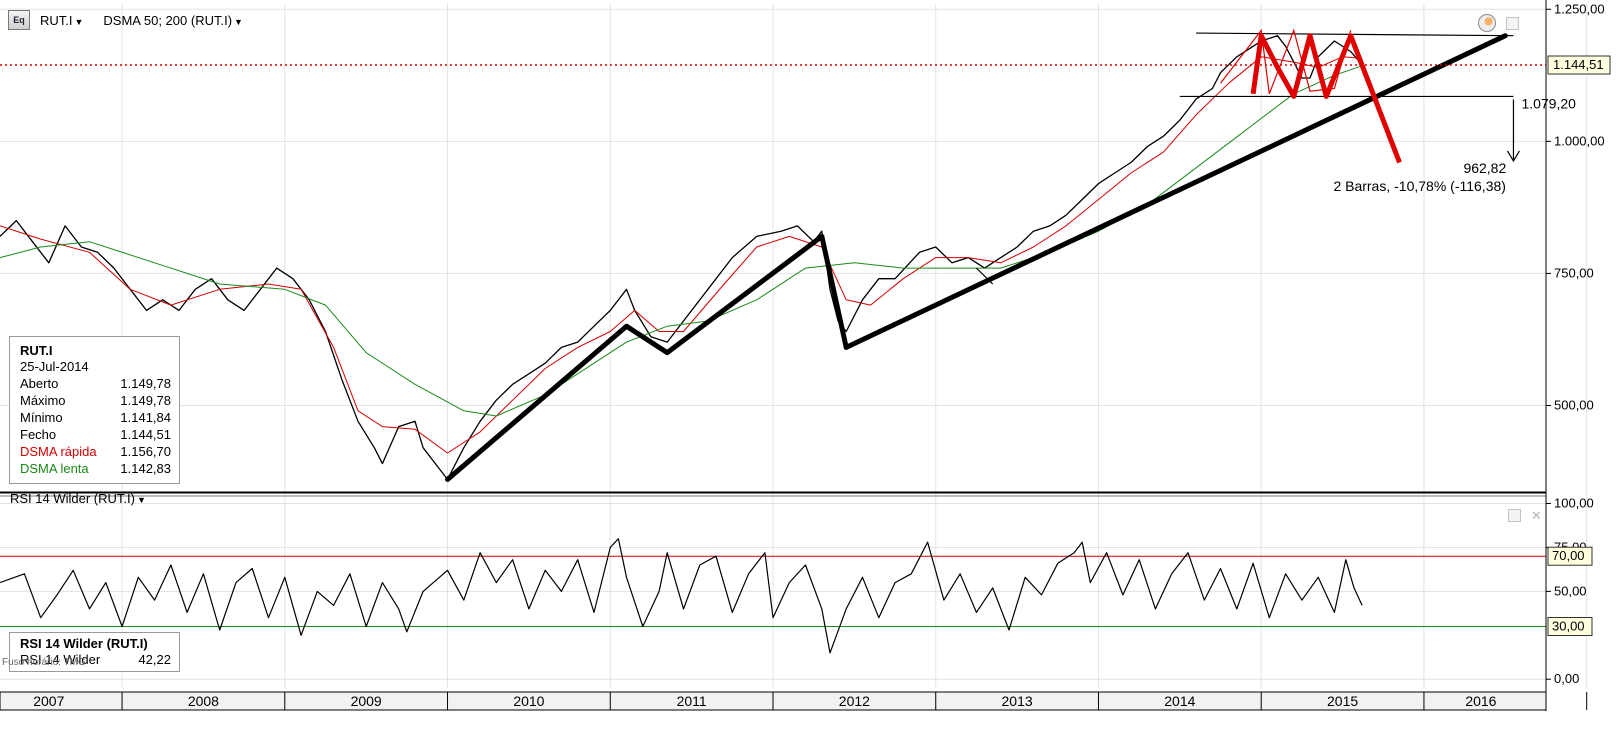 The height and width of the screenshot is (733, 1623). Describe the element at coordinates (95, 366) in the screenshot. I see `info-date-row: 25-Jul-2014` at that location.